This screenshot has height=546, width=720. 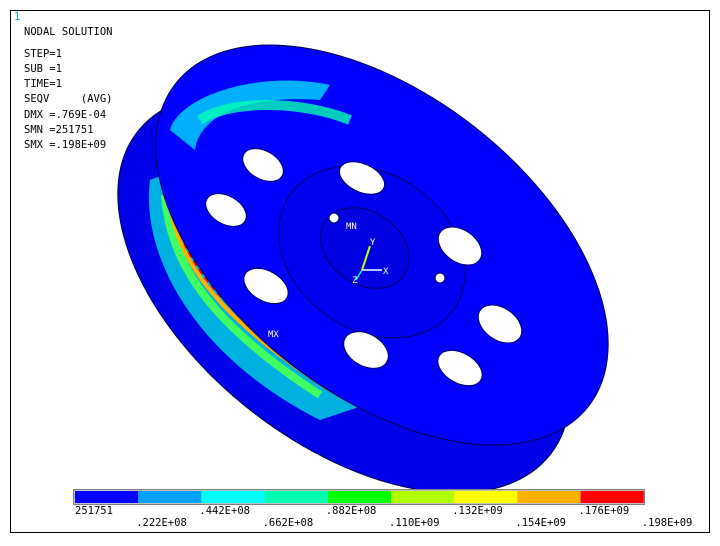 I want to click on rim-stress-green, so click(x=242, y=296).